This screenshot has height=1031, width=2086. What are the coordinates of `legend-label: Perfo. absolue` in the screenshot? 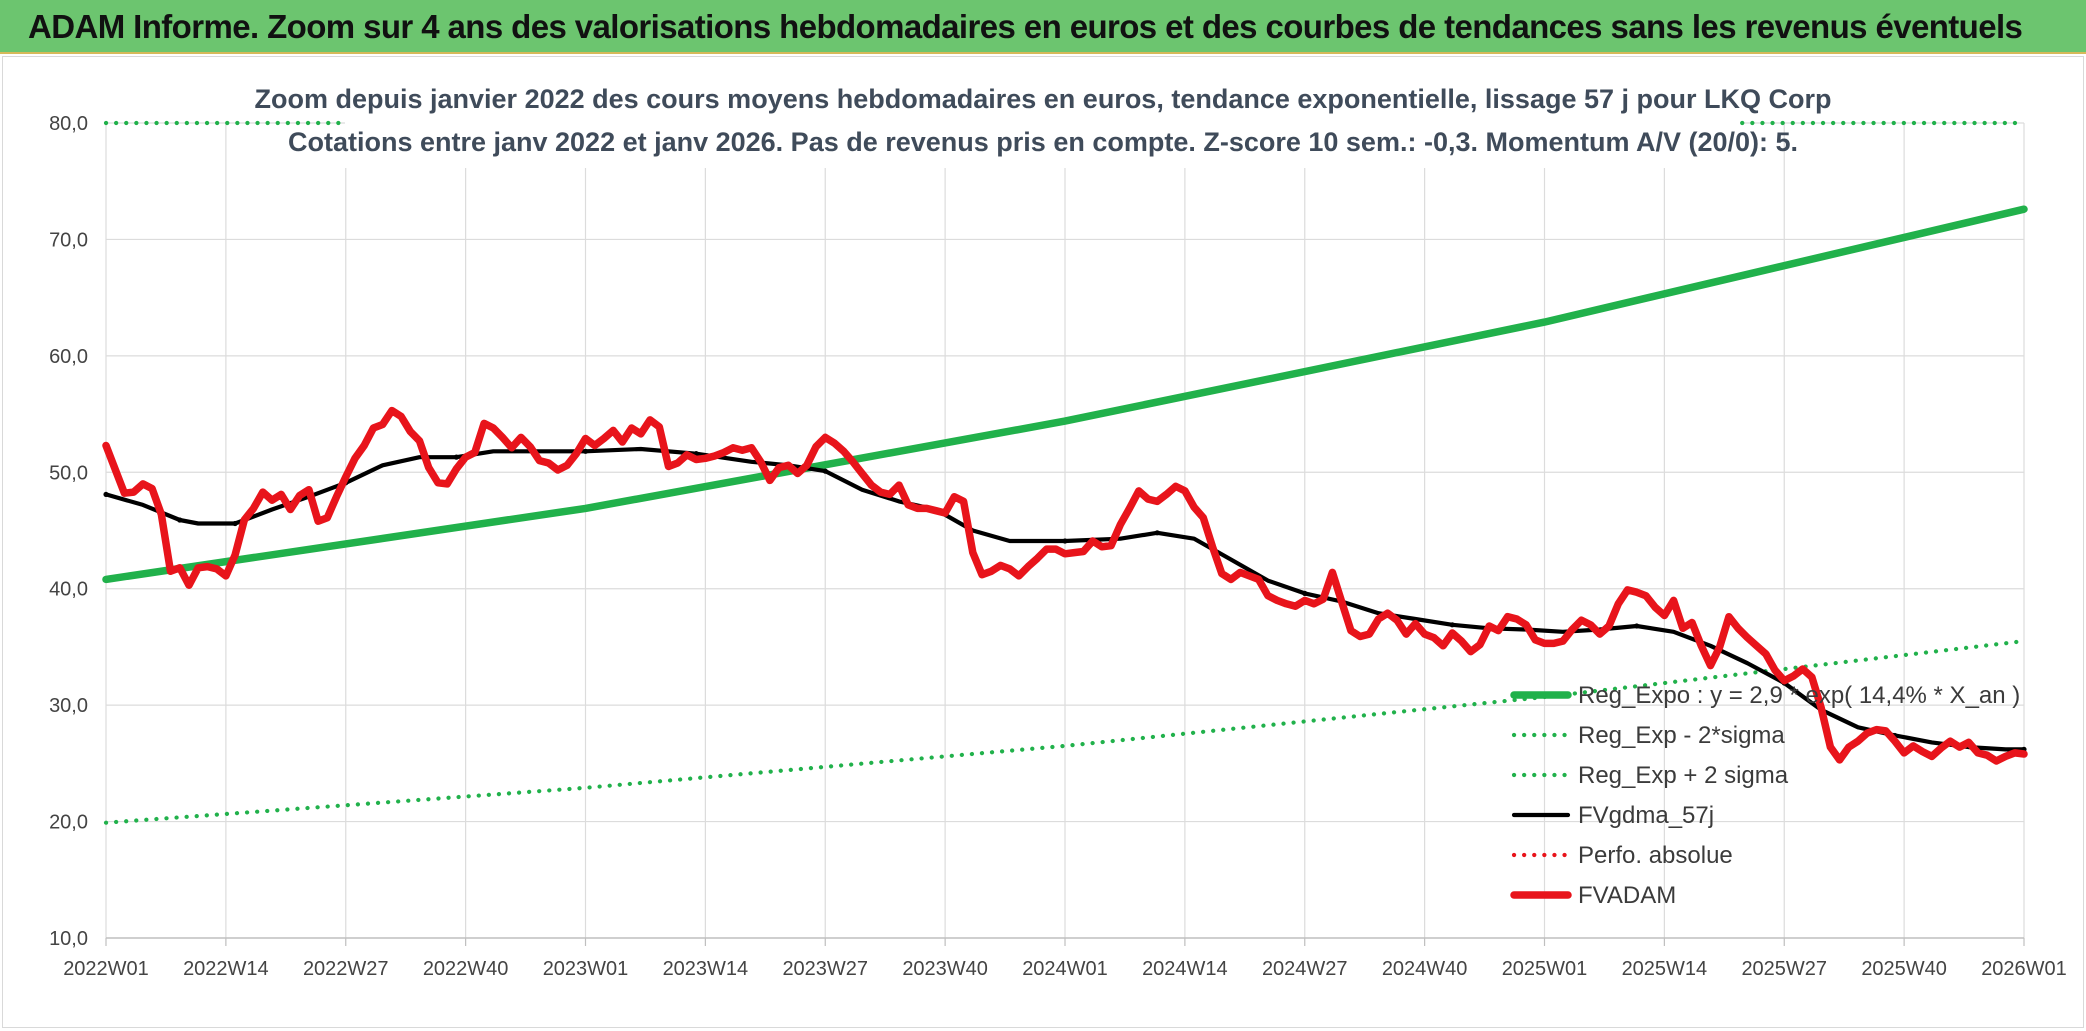 It's located at (1655, 855).